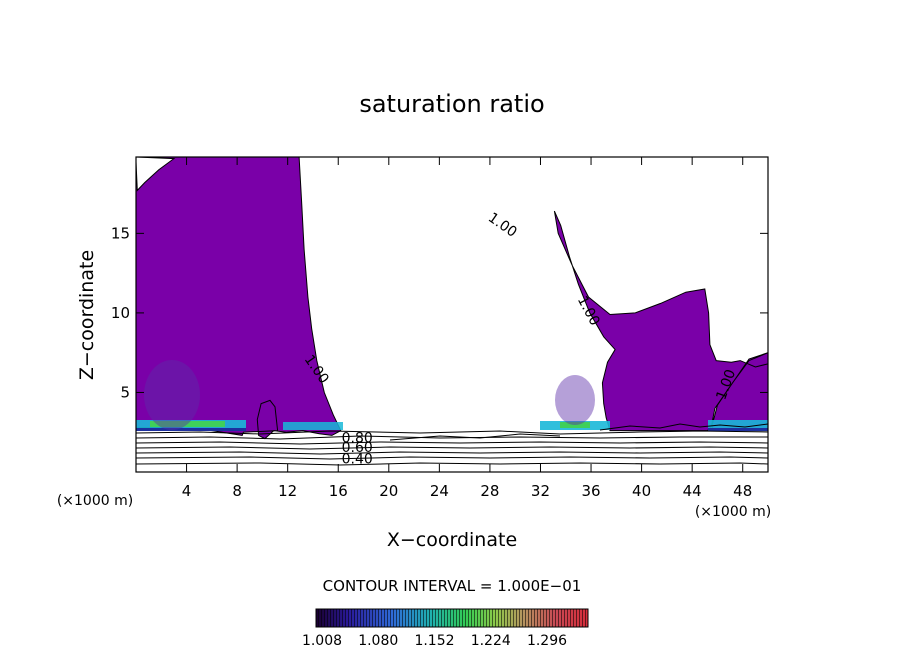 This screenshot has width=904, height=654. What do you see at coordinates (120, 313) in the screenshot?
I see `y-tick-label: 10` at bounding box center [120, 313].